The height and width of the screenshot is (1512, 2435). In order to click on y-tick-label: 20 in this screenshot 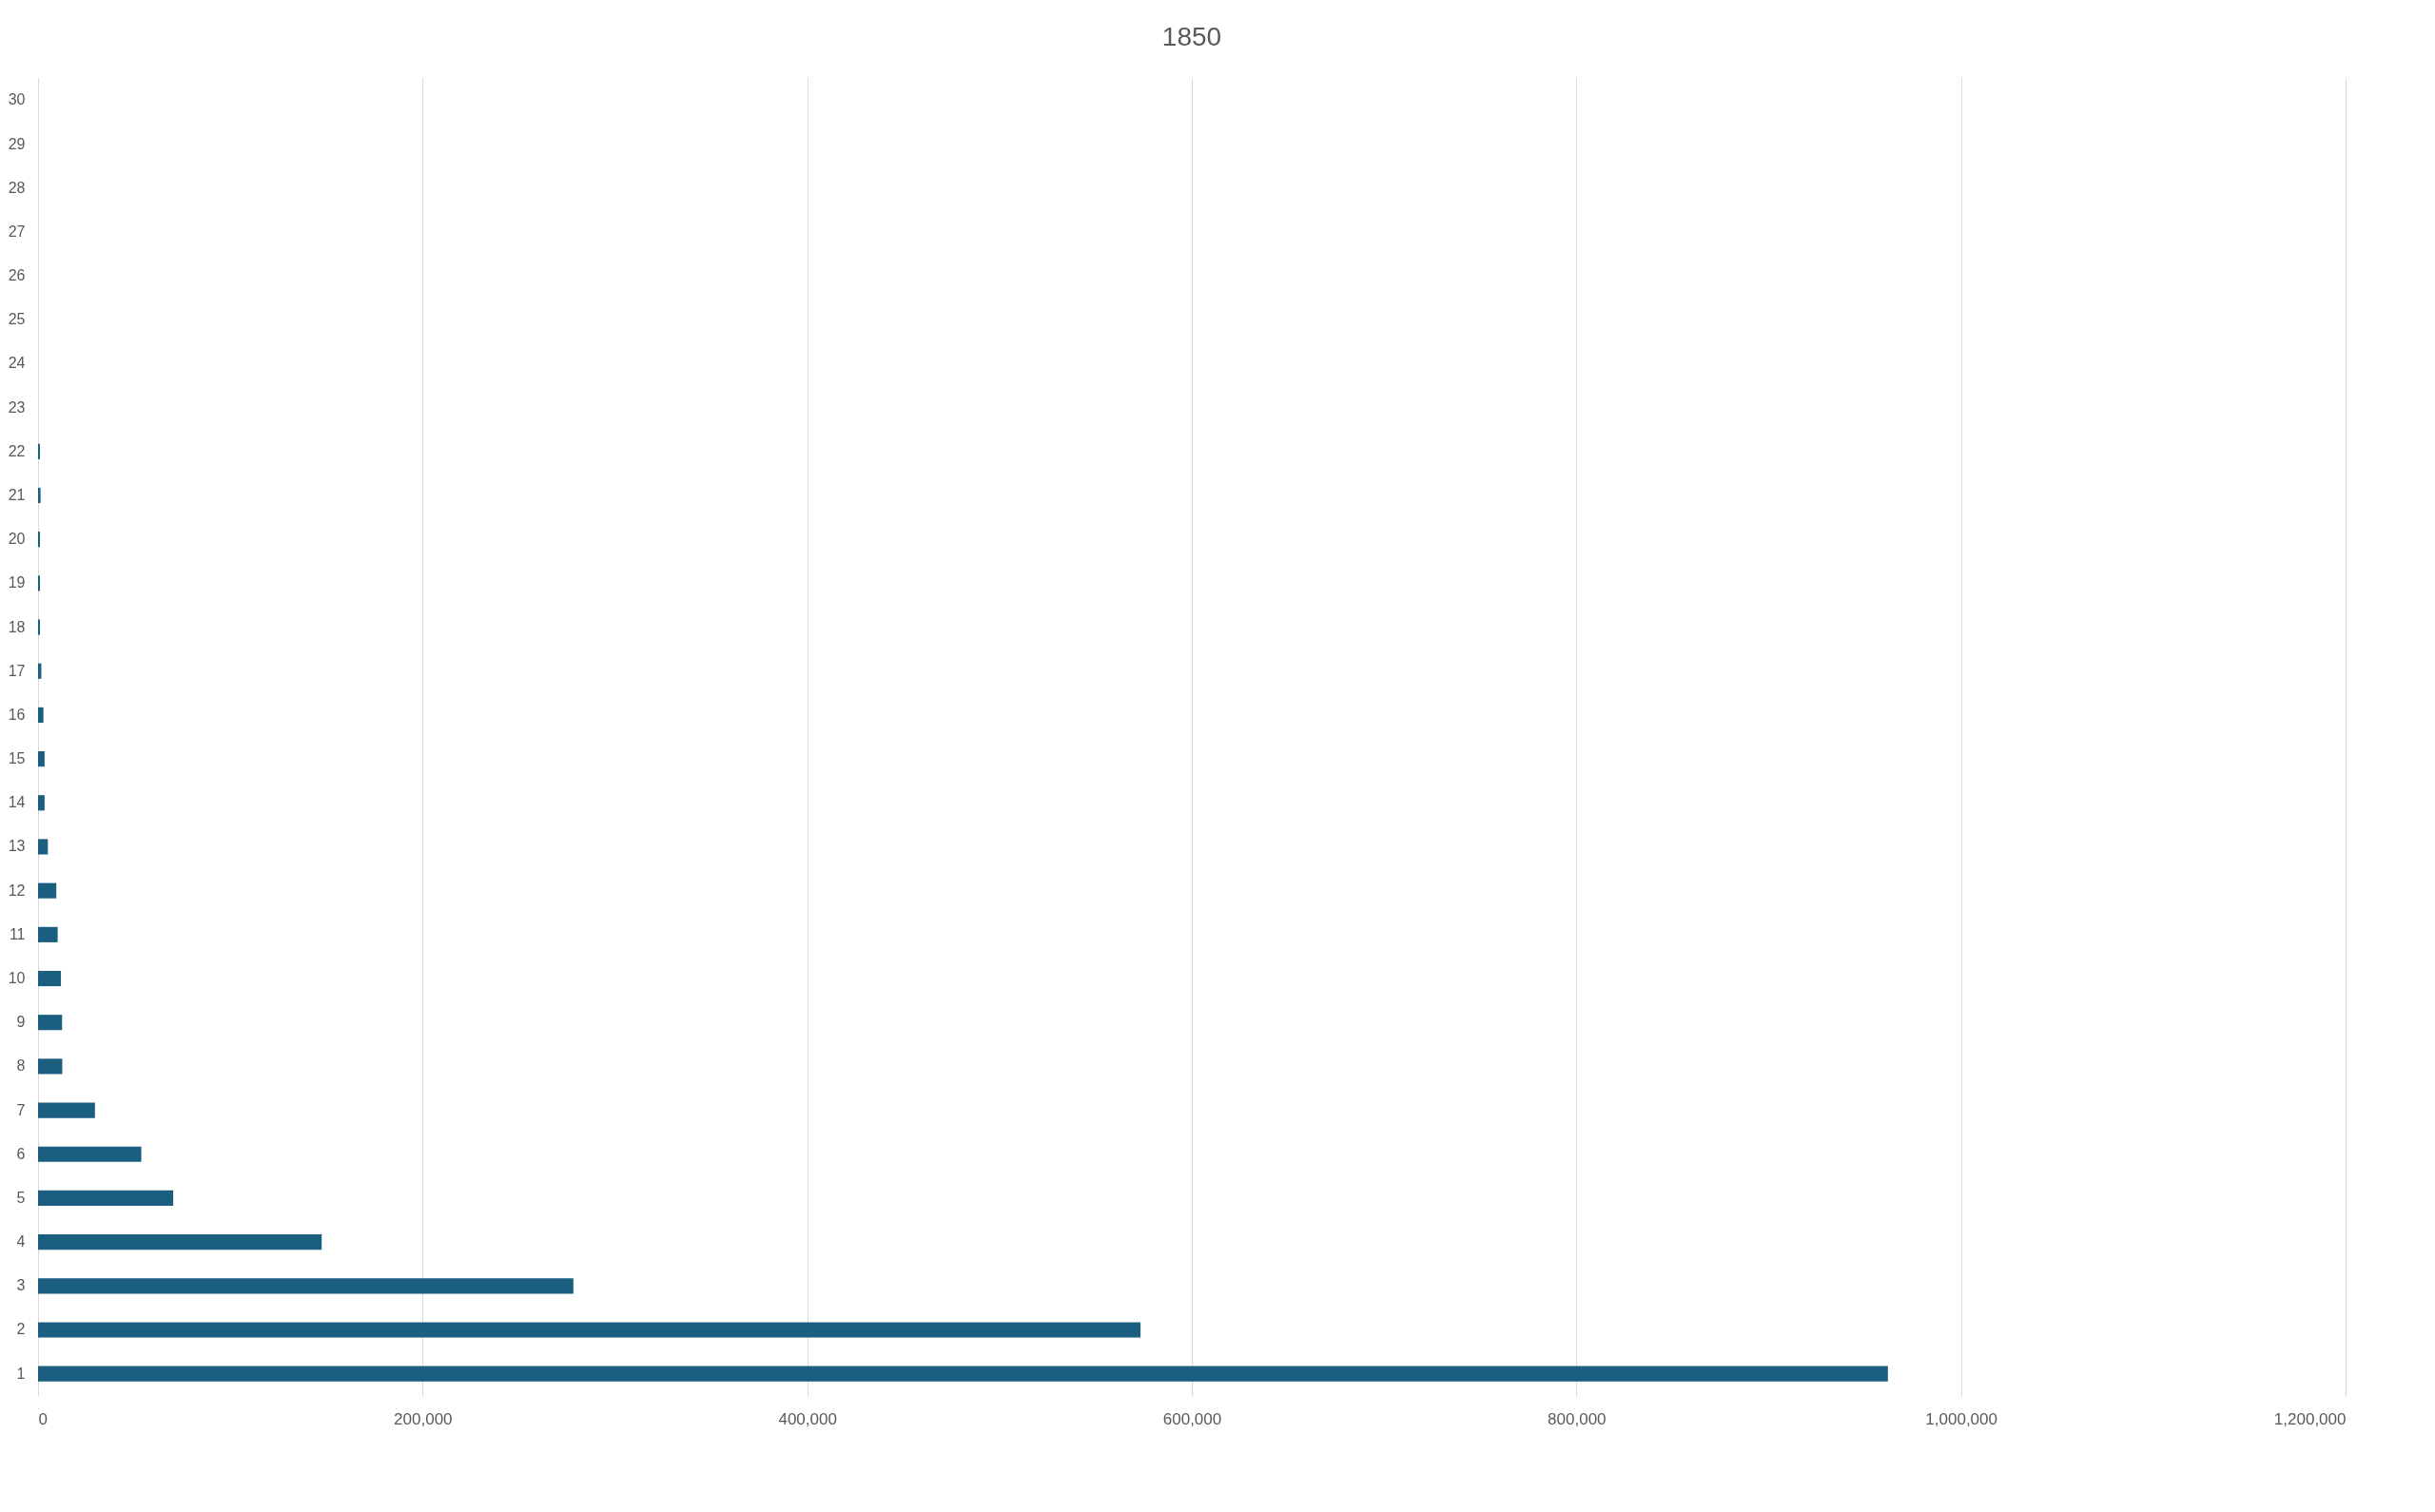, I will do `click(17, 540)`.